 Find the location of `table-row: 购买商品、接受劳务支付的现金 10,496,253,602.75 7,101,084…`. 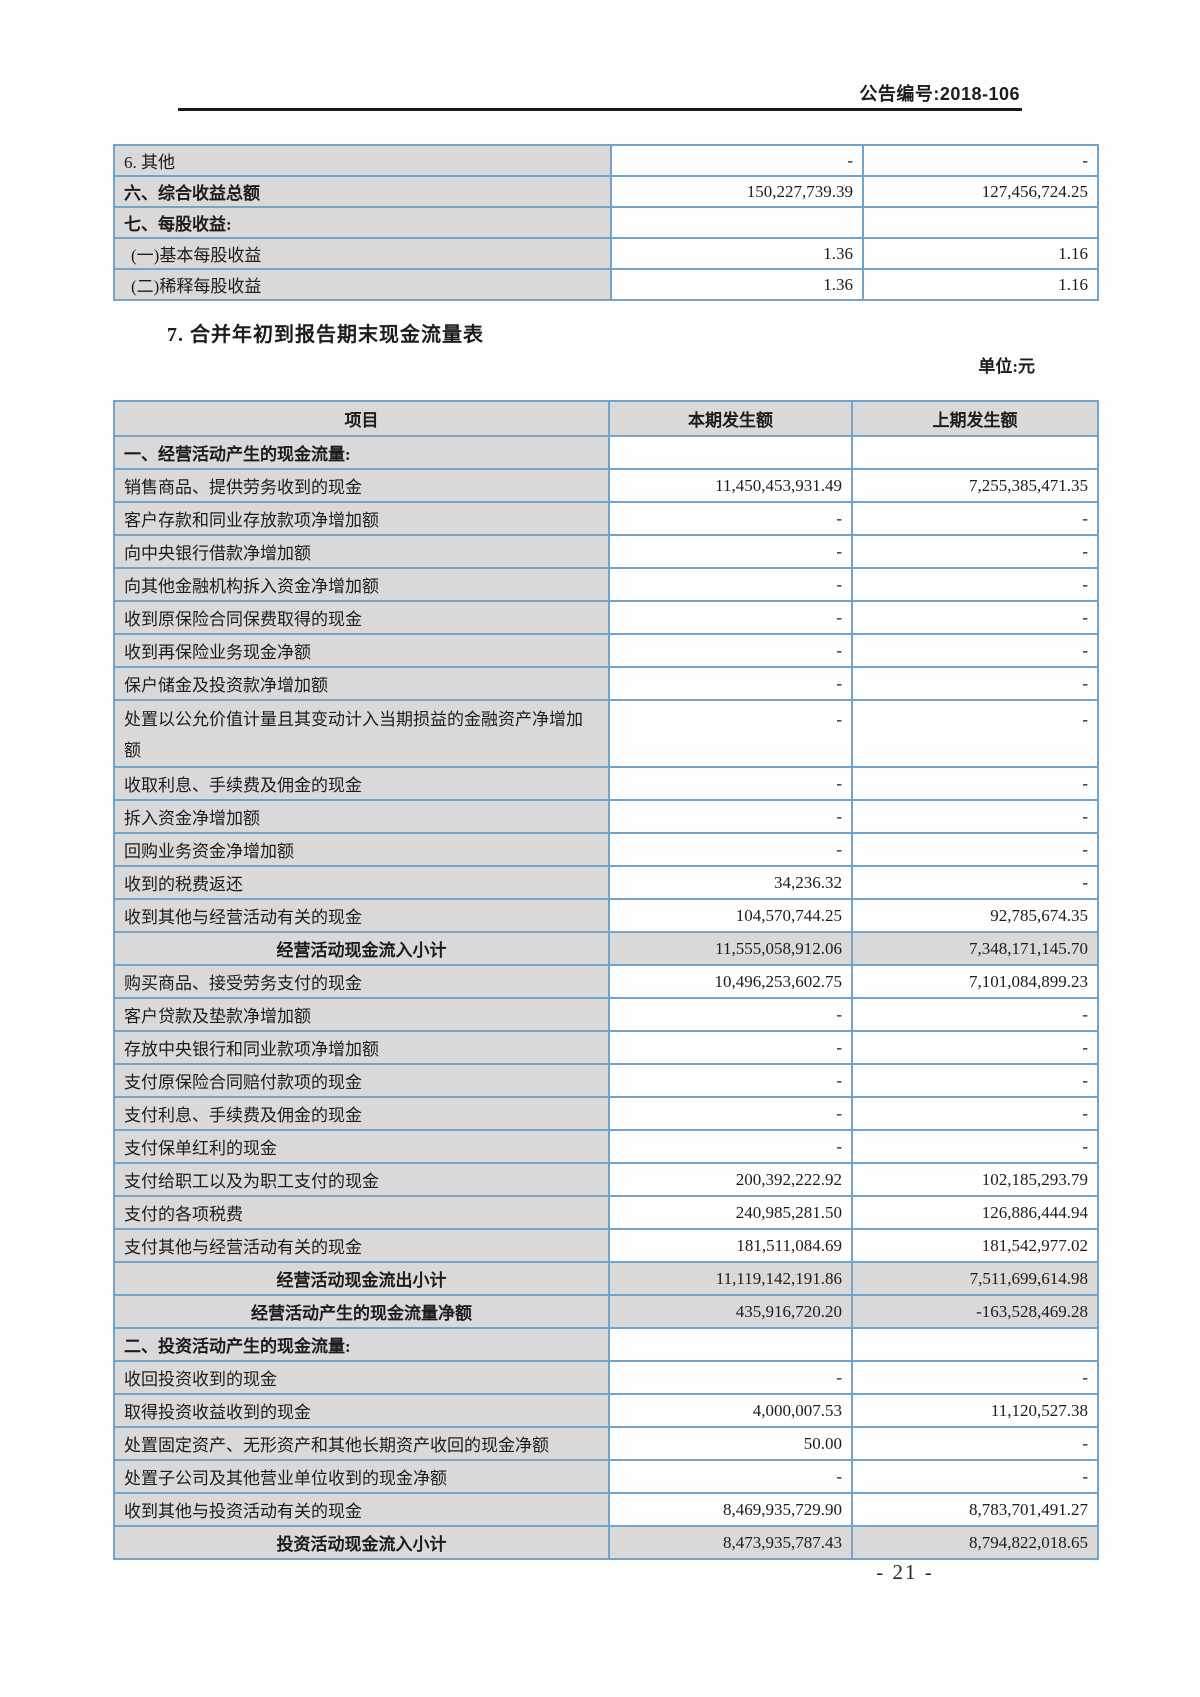

table-row: 购买商品、接受劳务支付的现金 10,496,253,602.75 7,101,084… is located at coordinates (606, 981).